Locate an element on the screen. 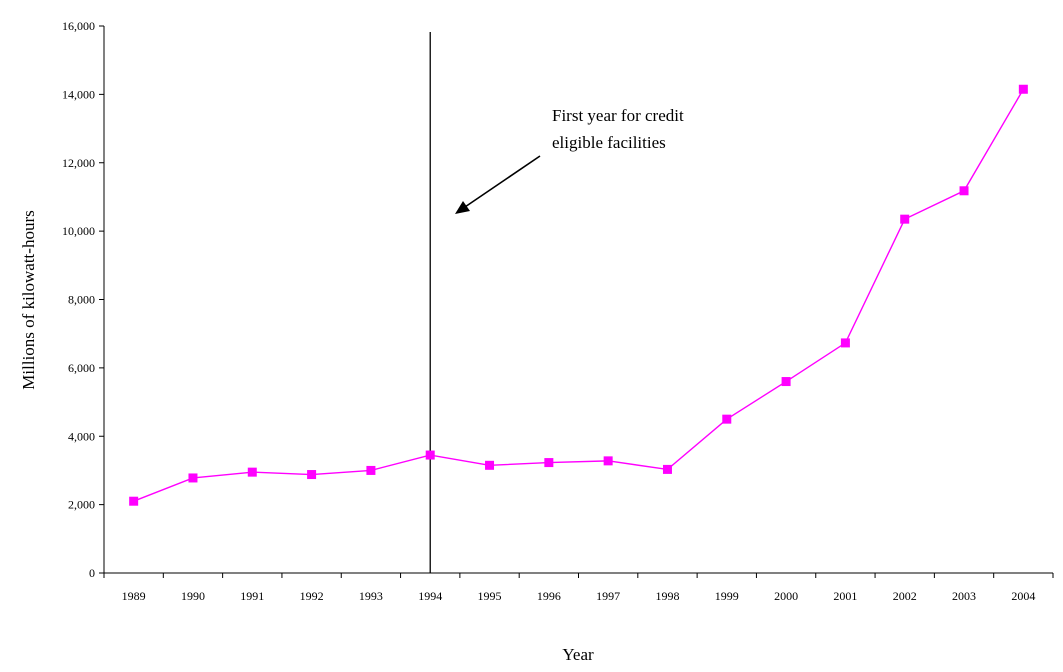  data-point-1995 is located at coordinates (490, 465).